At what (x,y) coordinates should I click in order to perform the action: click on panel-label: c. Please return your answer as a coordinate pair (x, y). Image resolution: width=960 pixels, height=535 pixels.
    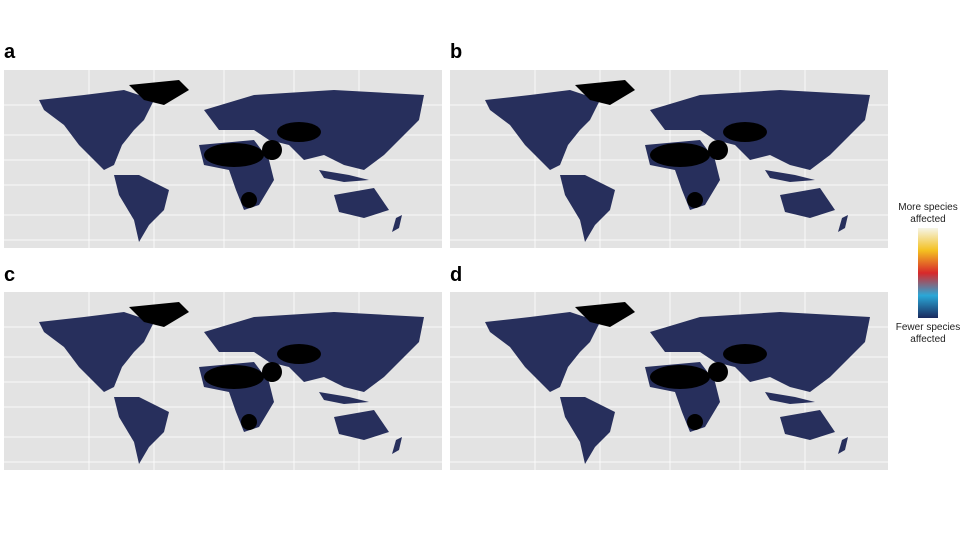
    Looking at the image, I should click on (9, 275).